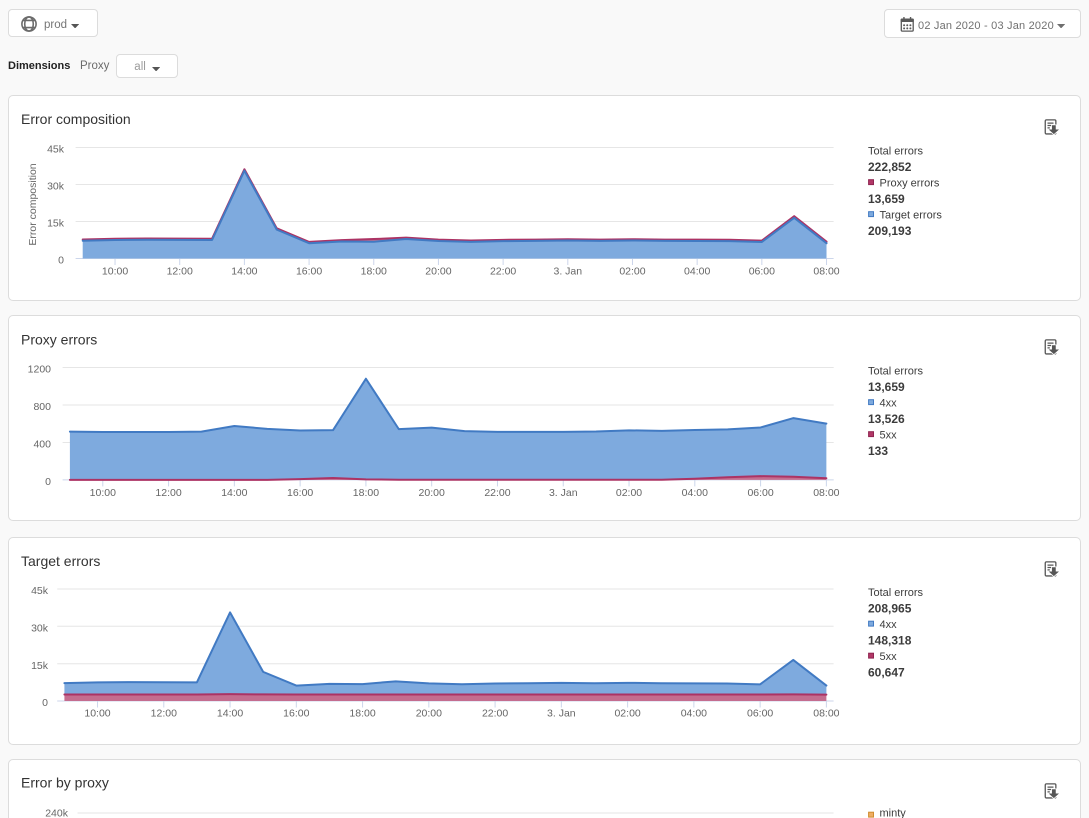 This screenshot has width=1089, height=818. Describe the element at coordinates (42, 444) in the screenshot. I see `svg-text: 400` at that location.